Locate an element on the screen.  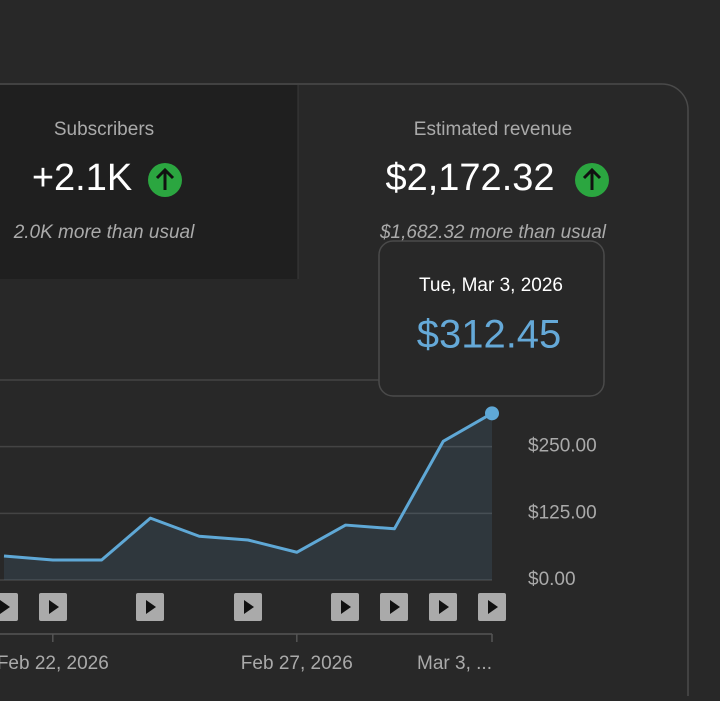
highlight-point is located at coordinates (492, 413).